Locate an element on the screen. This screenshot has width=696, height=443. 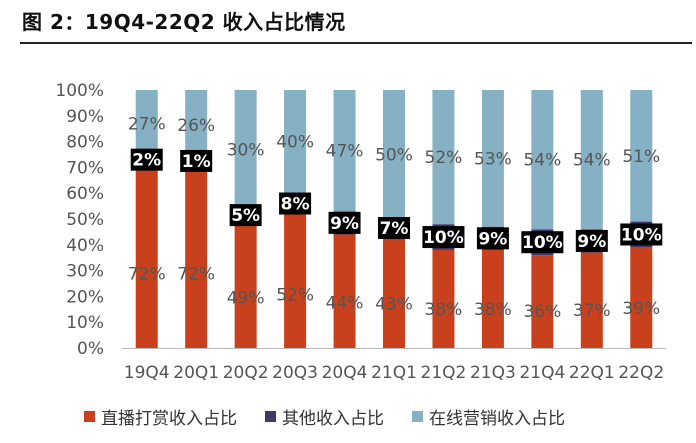
y-tick-label: 80% is located at coordinates (85, 143).